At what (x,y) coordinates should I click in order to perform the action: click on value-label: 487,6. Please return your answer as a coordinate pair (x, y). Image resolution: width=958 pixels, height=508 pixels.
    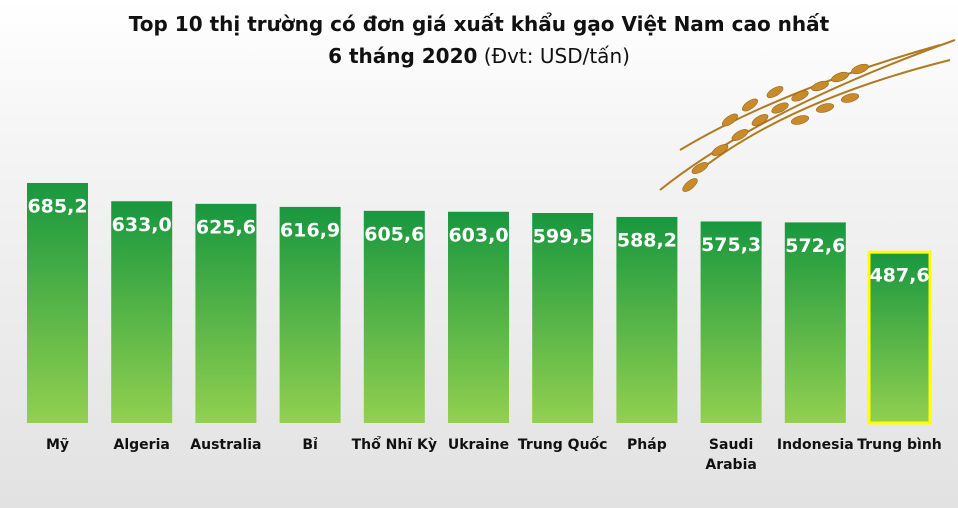
    Looking at the image, I should click on (899, 276).